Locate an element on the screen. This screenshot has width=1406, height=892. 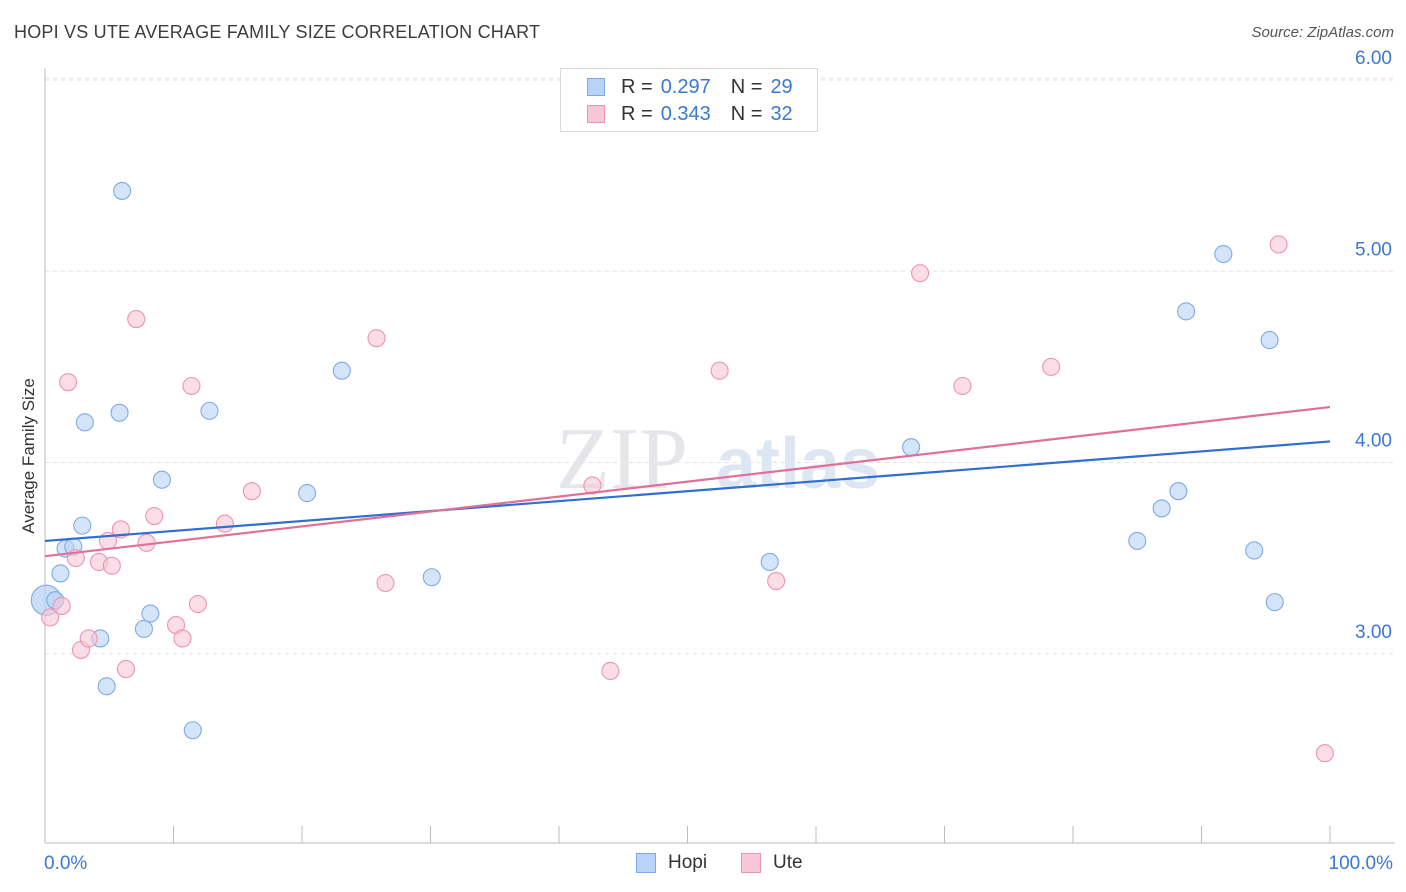
legend-label-ute: Ute is located at coordinates (788, 862).